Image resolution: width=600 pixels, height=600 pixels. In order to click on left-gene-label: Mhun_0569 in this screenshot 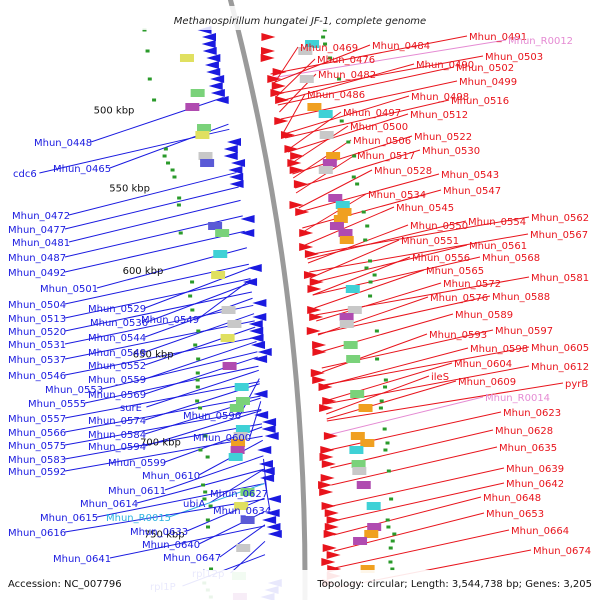, I will do `click(117, 395)`.